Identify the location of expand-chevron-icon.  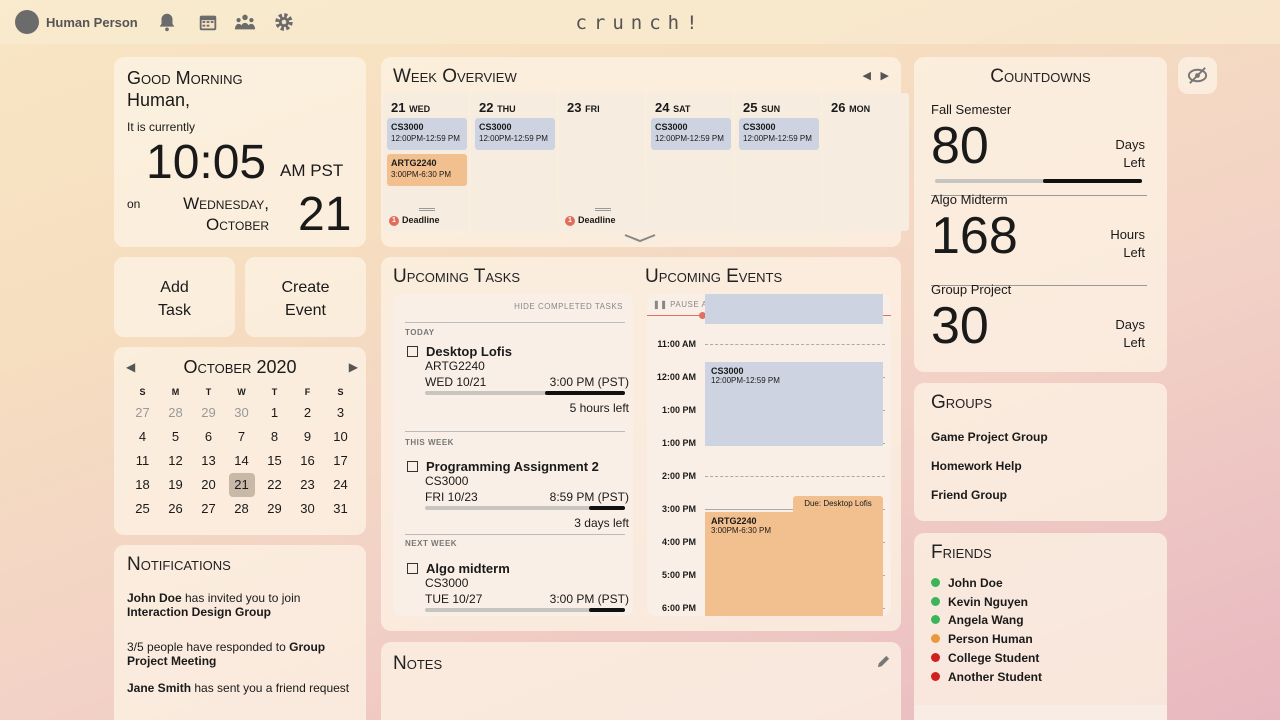
(640, 238).